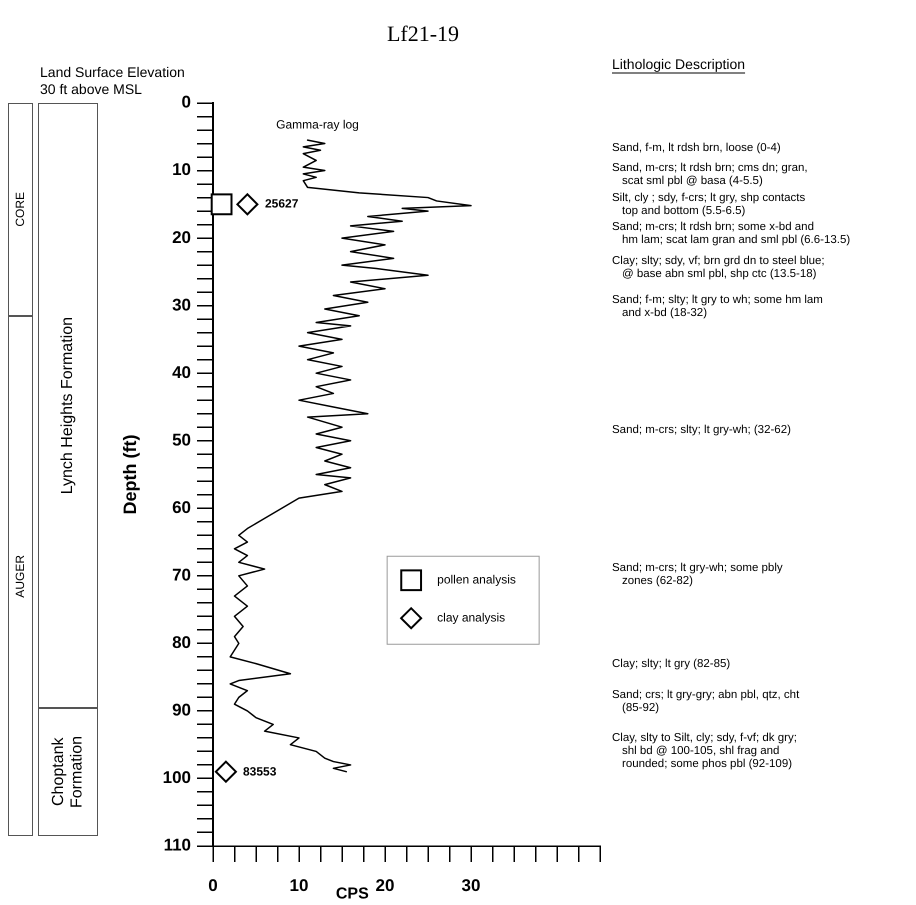 This screenshot has height=905, width=916. Describe the element at coordinates (181, 170) in the screenshot. I see `y-tick-label: 10` at that location.